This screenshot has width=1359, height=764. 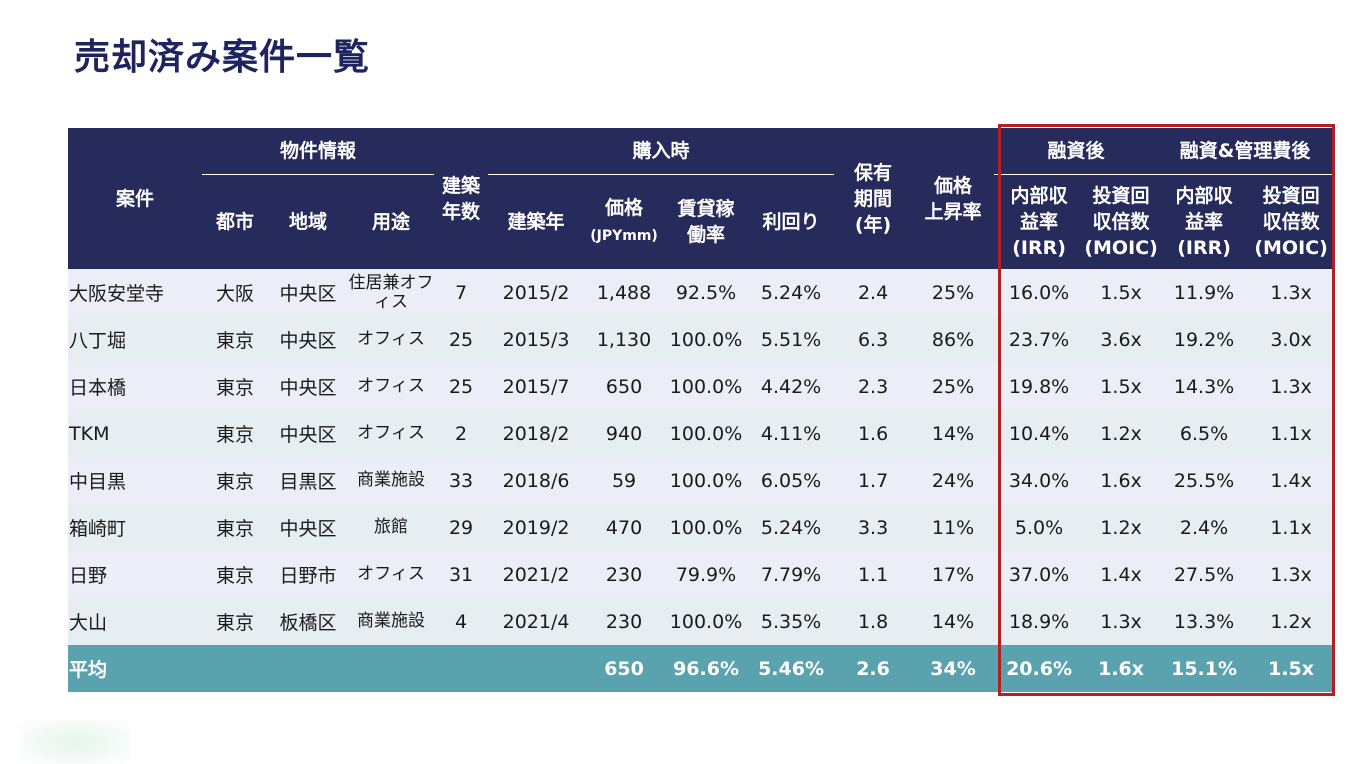 What do you see at coordinates (1204, 574) in the screenshot?
I see `cell-irr-after-mgmt: 27.5%` at bounding box center [1204, 574].